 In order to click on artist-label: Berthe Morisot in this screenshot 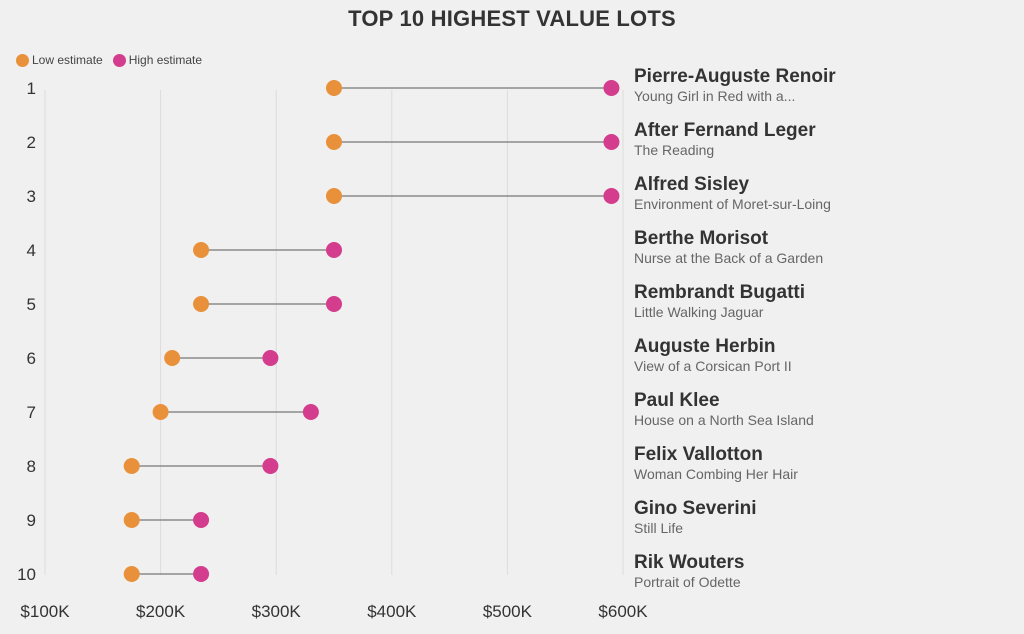, I will do `click(701, 238)`.